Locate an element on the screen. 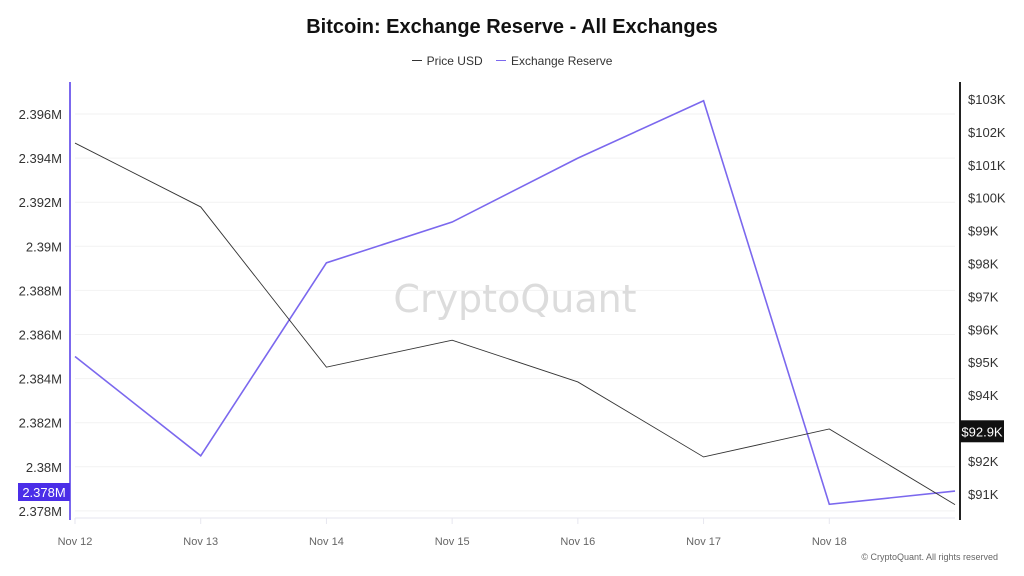 This screenshot has width=1024, height=576. left-tick-label: 2.394M is located at coordinates (40, 158).